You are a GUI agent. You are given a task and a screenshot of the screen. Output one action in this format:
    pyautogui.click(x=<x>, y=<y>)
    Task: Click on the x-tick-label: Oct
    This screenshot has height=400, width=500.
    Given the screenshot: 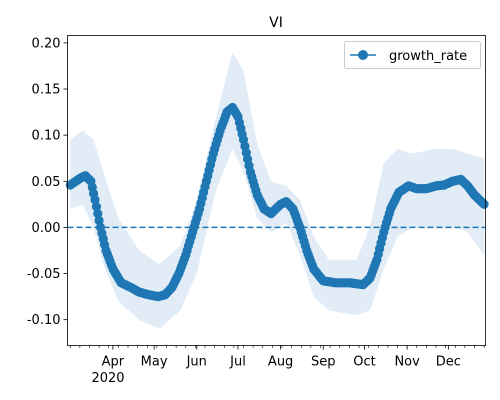 What is the action you would take?
    pyautogui.click(x=364, y=362)
    